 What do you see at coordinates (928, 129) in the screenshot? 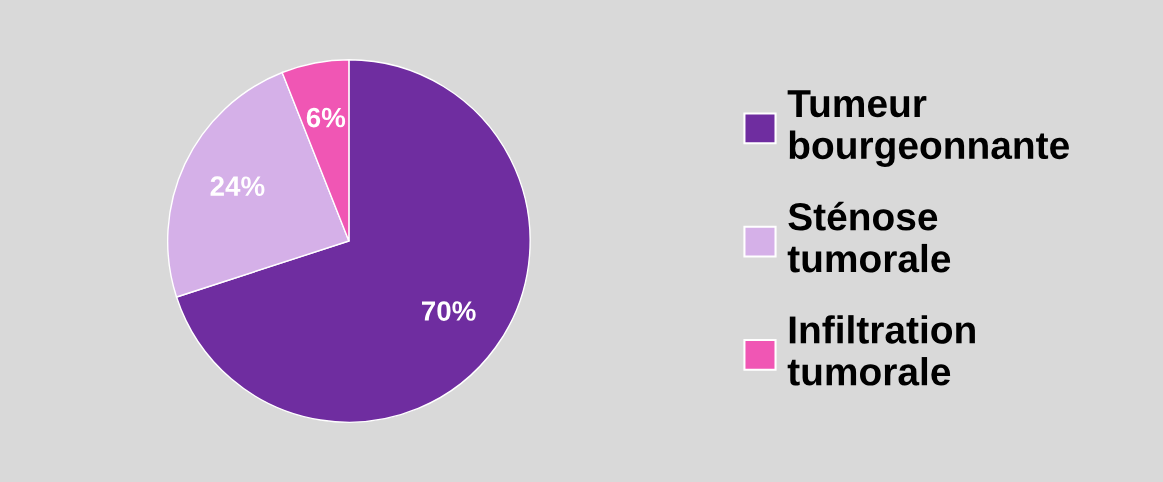
I see `legend-label: Tumeur bourgeonnante` at bounding box center [928, 129].